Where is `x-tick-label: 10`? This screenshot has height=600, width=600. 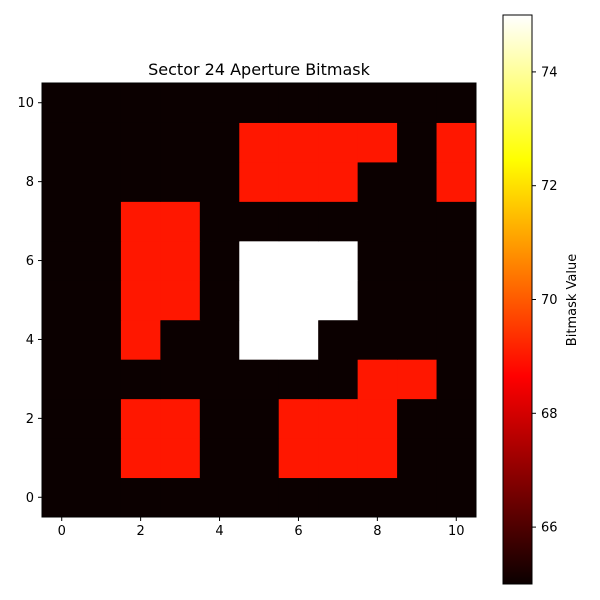 x-tick-label: 10 is located at coordinates (456, 531).